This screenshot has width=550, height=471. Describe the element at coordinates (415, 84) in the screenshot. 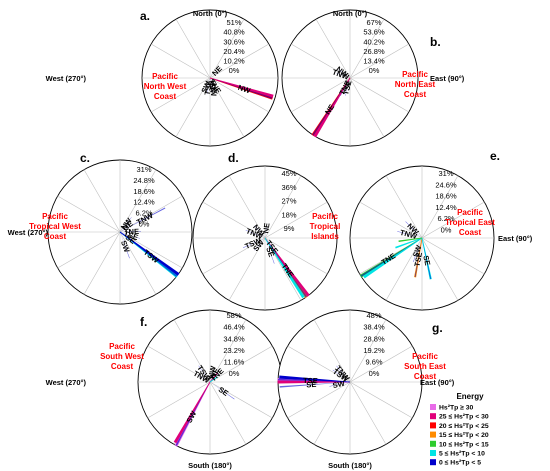

I see `panel-title: Pacific North East Coast` at that location.